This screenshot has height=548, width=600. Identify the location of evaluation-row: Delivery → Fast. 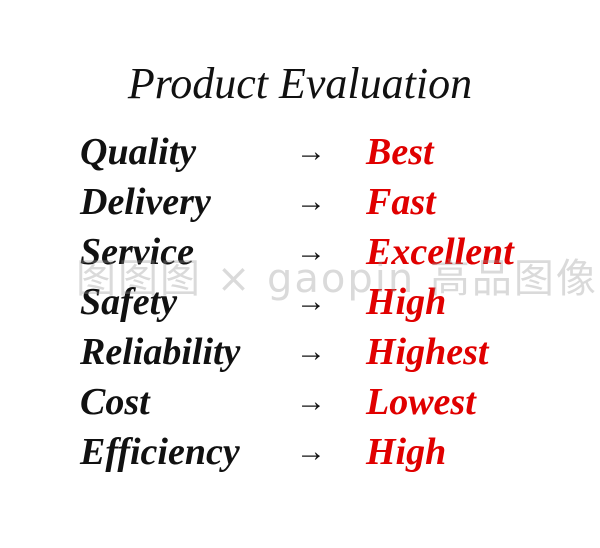
(300, 202).